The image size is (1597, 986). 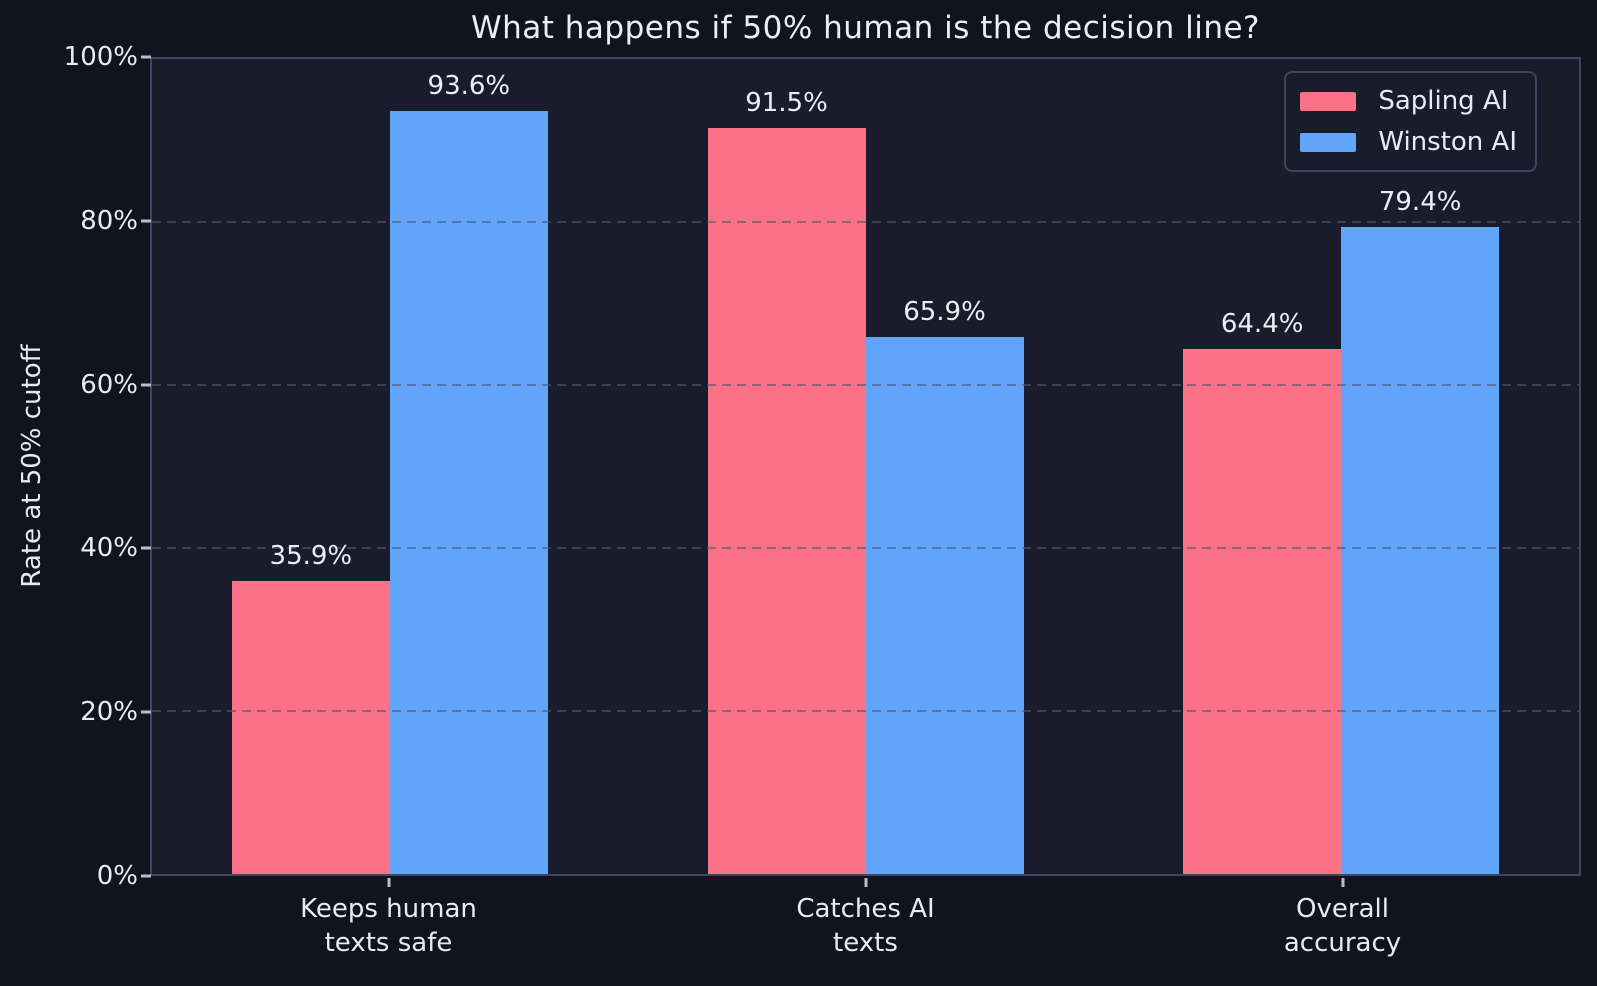 I want to click on y-tick-label: 80%, so click(x=109, y=220).